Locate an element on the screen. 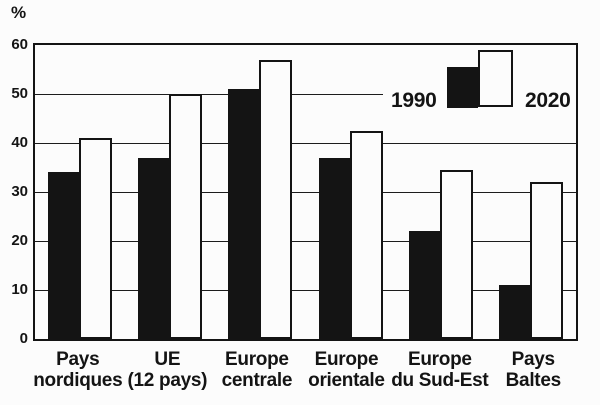 The width and height of the screenshot is (600, 405). y-tick-label-40: 40 is located at coordinates (19, 142).